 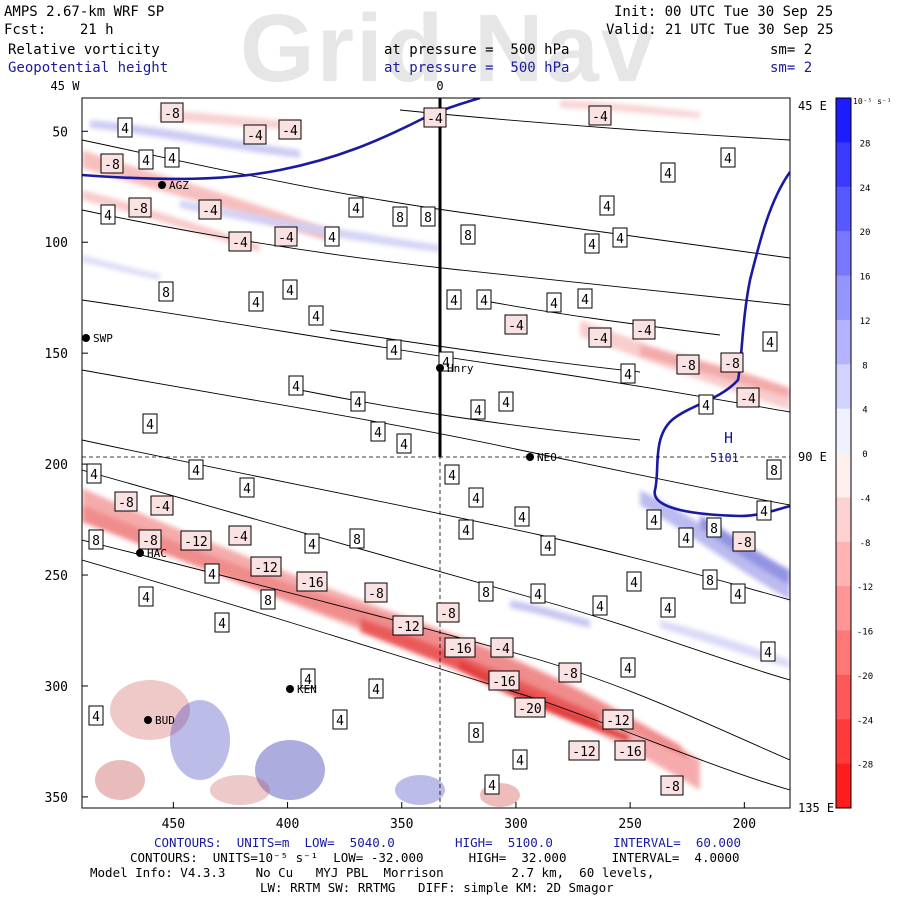 What do you see at coordinates (728, 438) in the screenshot?
I see `high-marker: H` at bounding box center [728, 438].